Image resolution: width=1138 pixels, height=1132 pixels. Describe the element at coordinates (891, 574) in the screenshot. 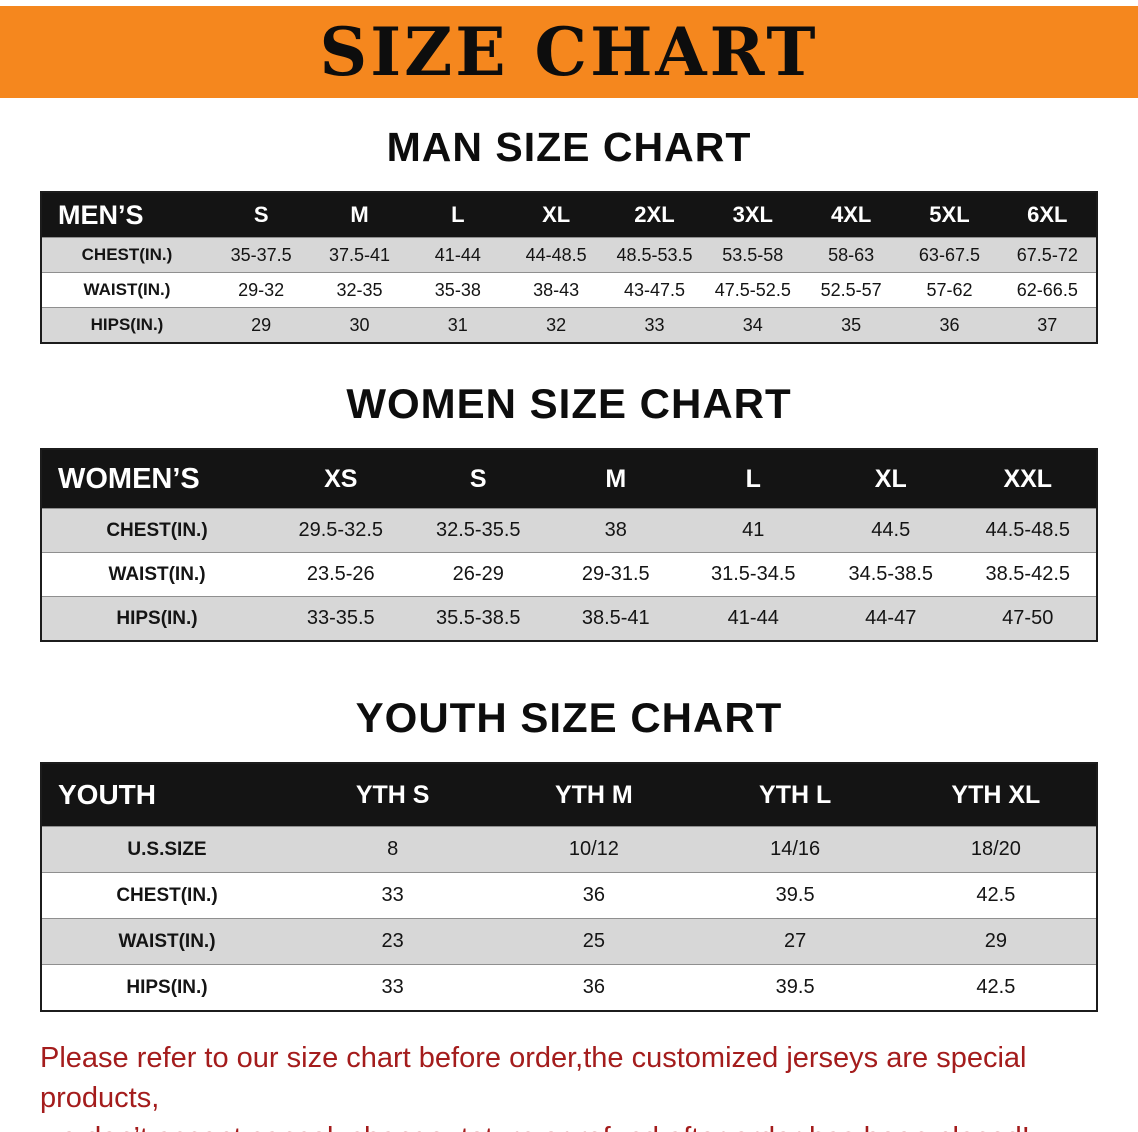

I see `table-cell: 34.5-38.5` at that location.